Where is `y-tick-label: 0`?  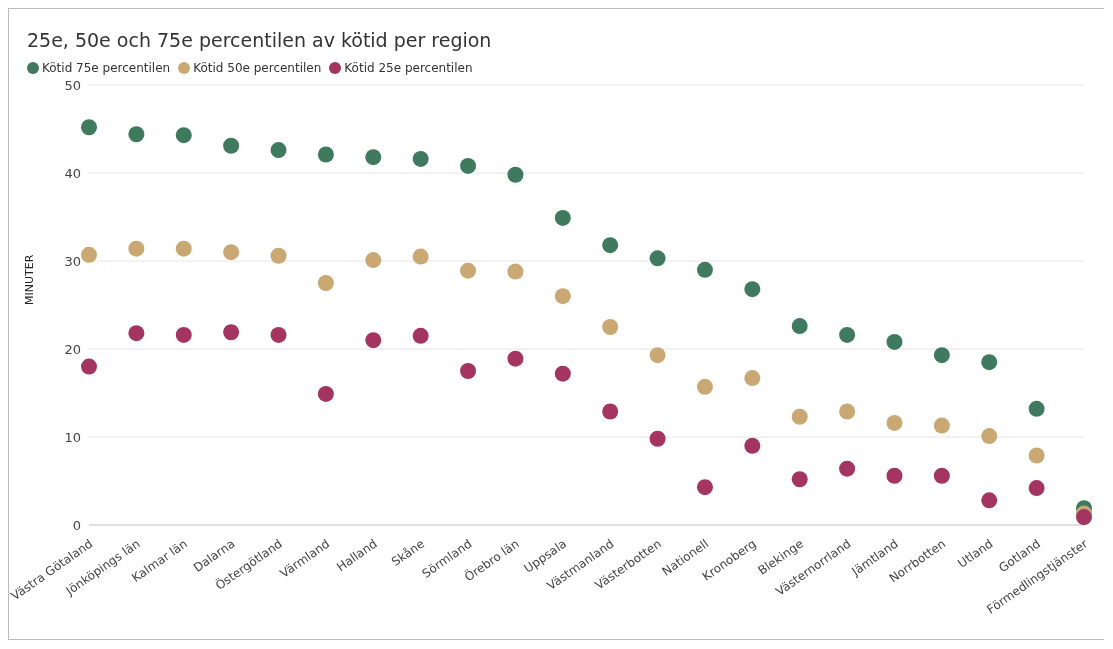
y-tick-label: 0 is located at coordinates (76, 525).